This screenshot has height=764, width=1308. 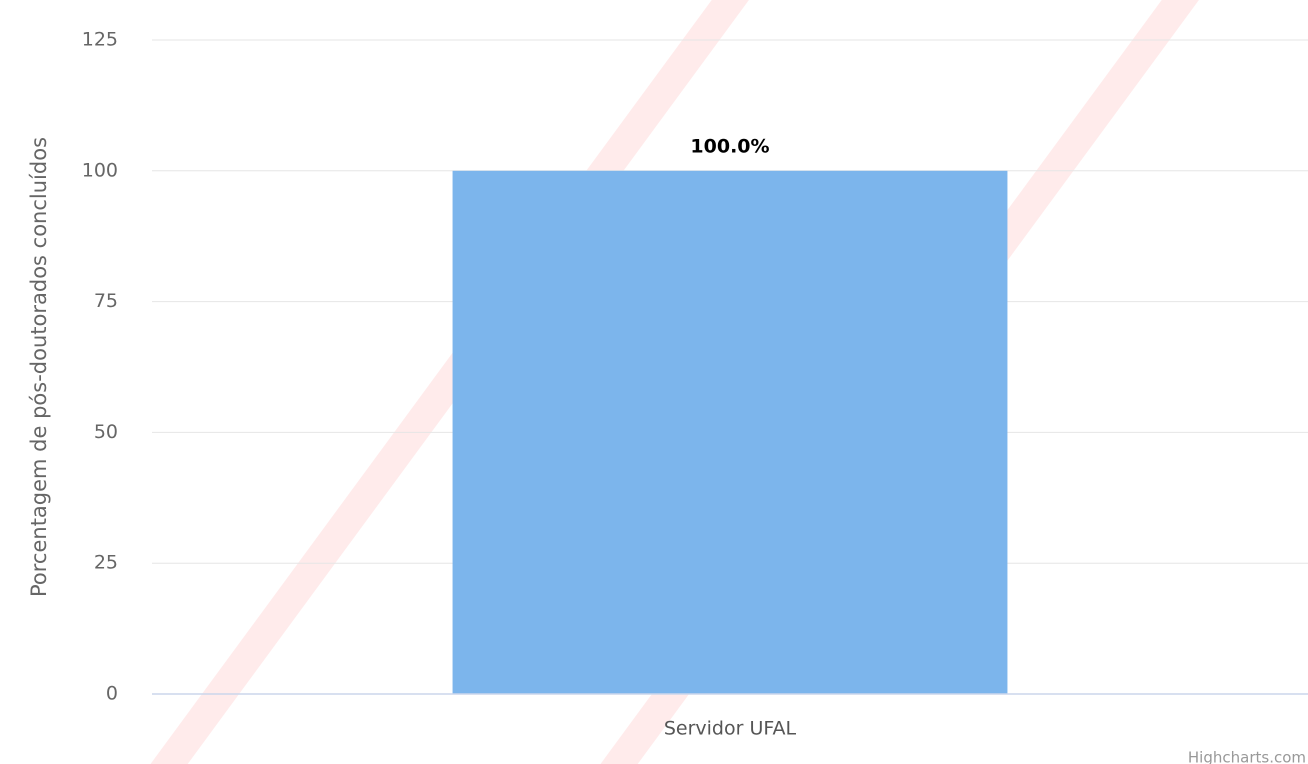 I want to click on y-axis-title: Porcentagem de pós-doutorados concluídos, so click(x=39, y=367).